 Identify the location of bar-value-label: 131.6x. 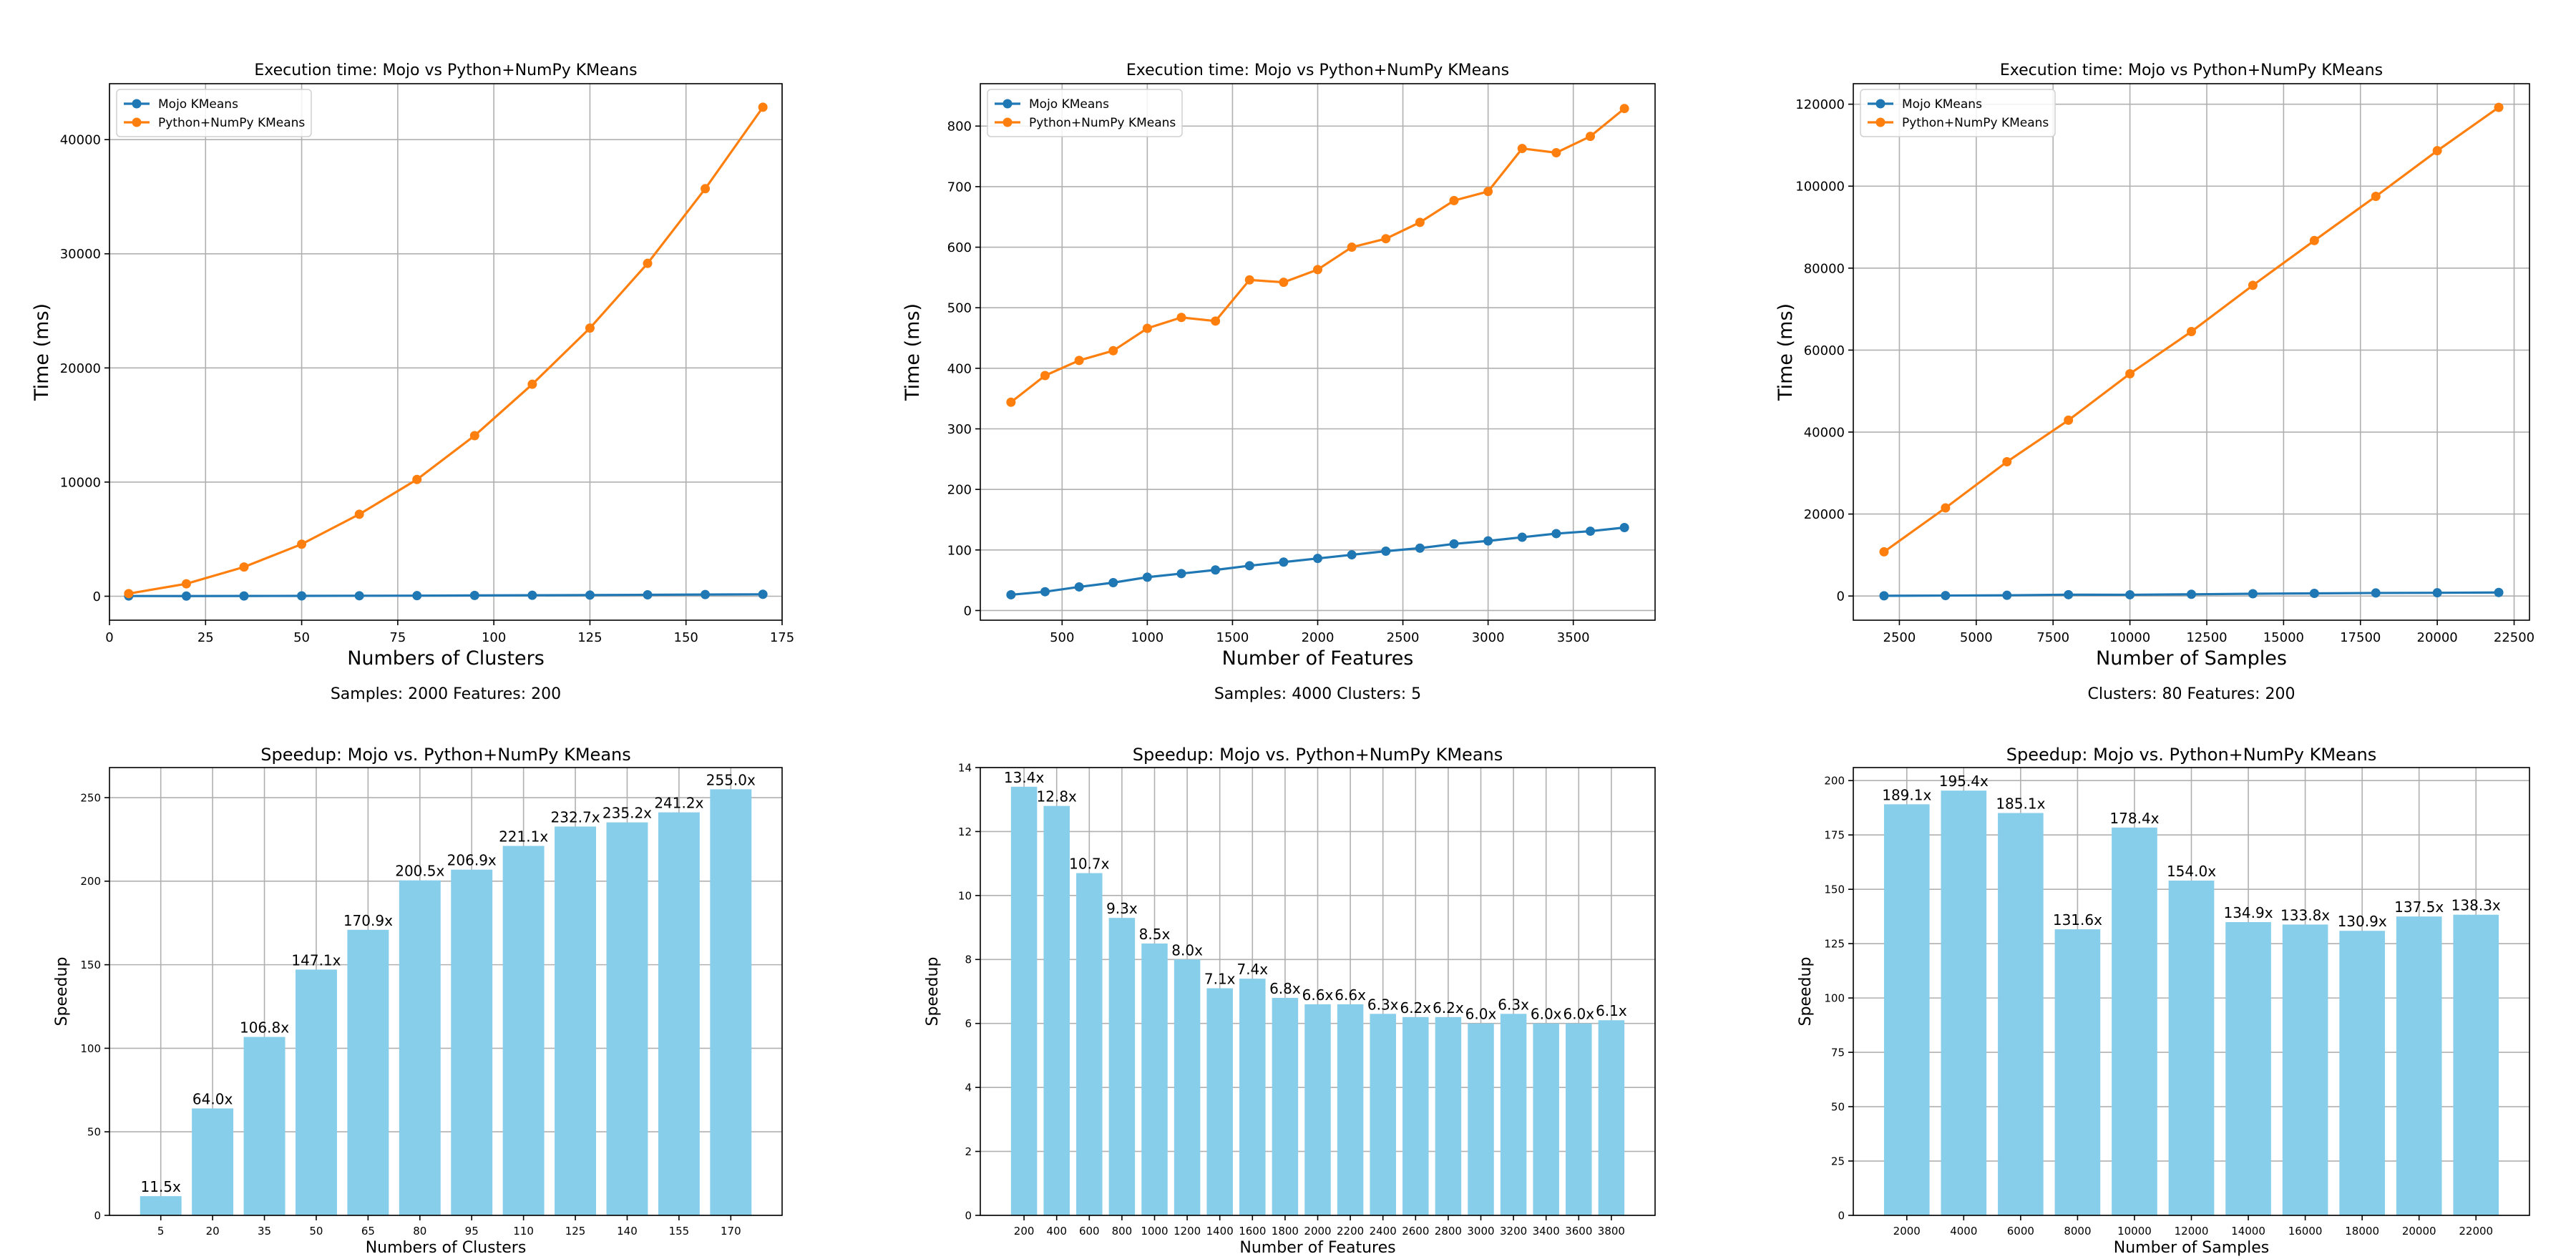
(2077, 920).